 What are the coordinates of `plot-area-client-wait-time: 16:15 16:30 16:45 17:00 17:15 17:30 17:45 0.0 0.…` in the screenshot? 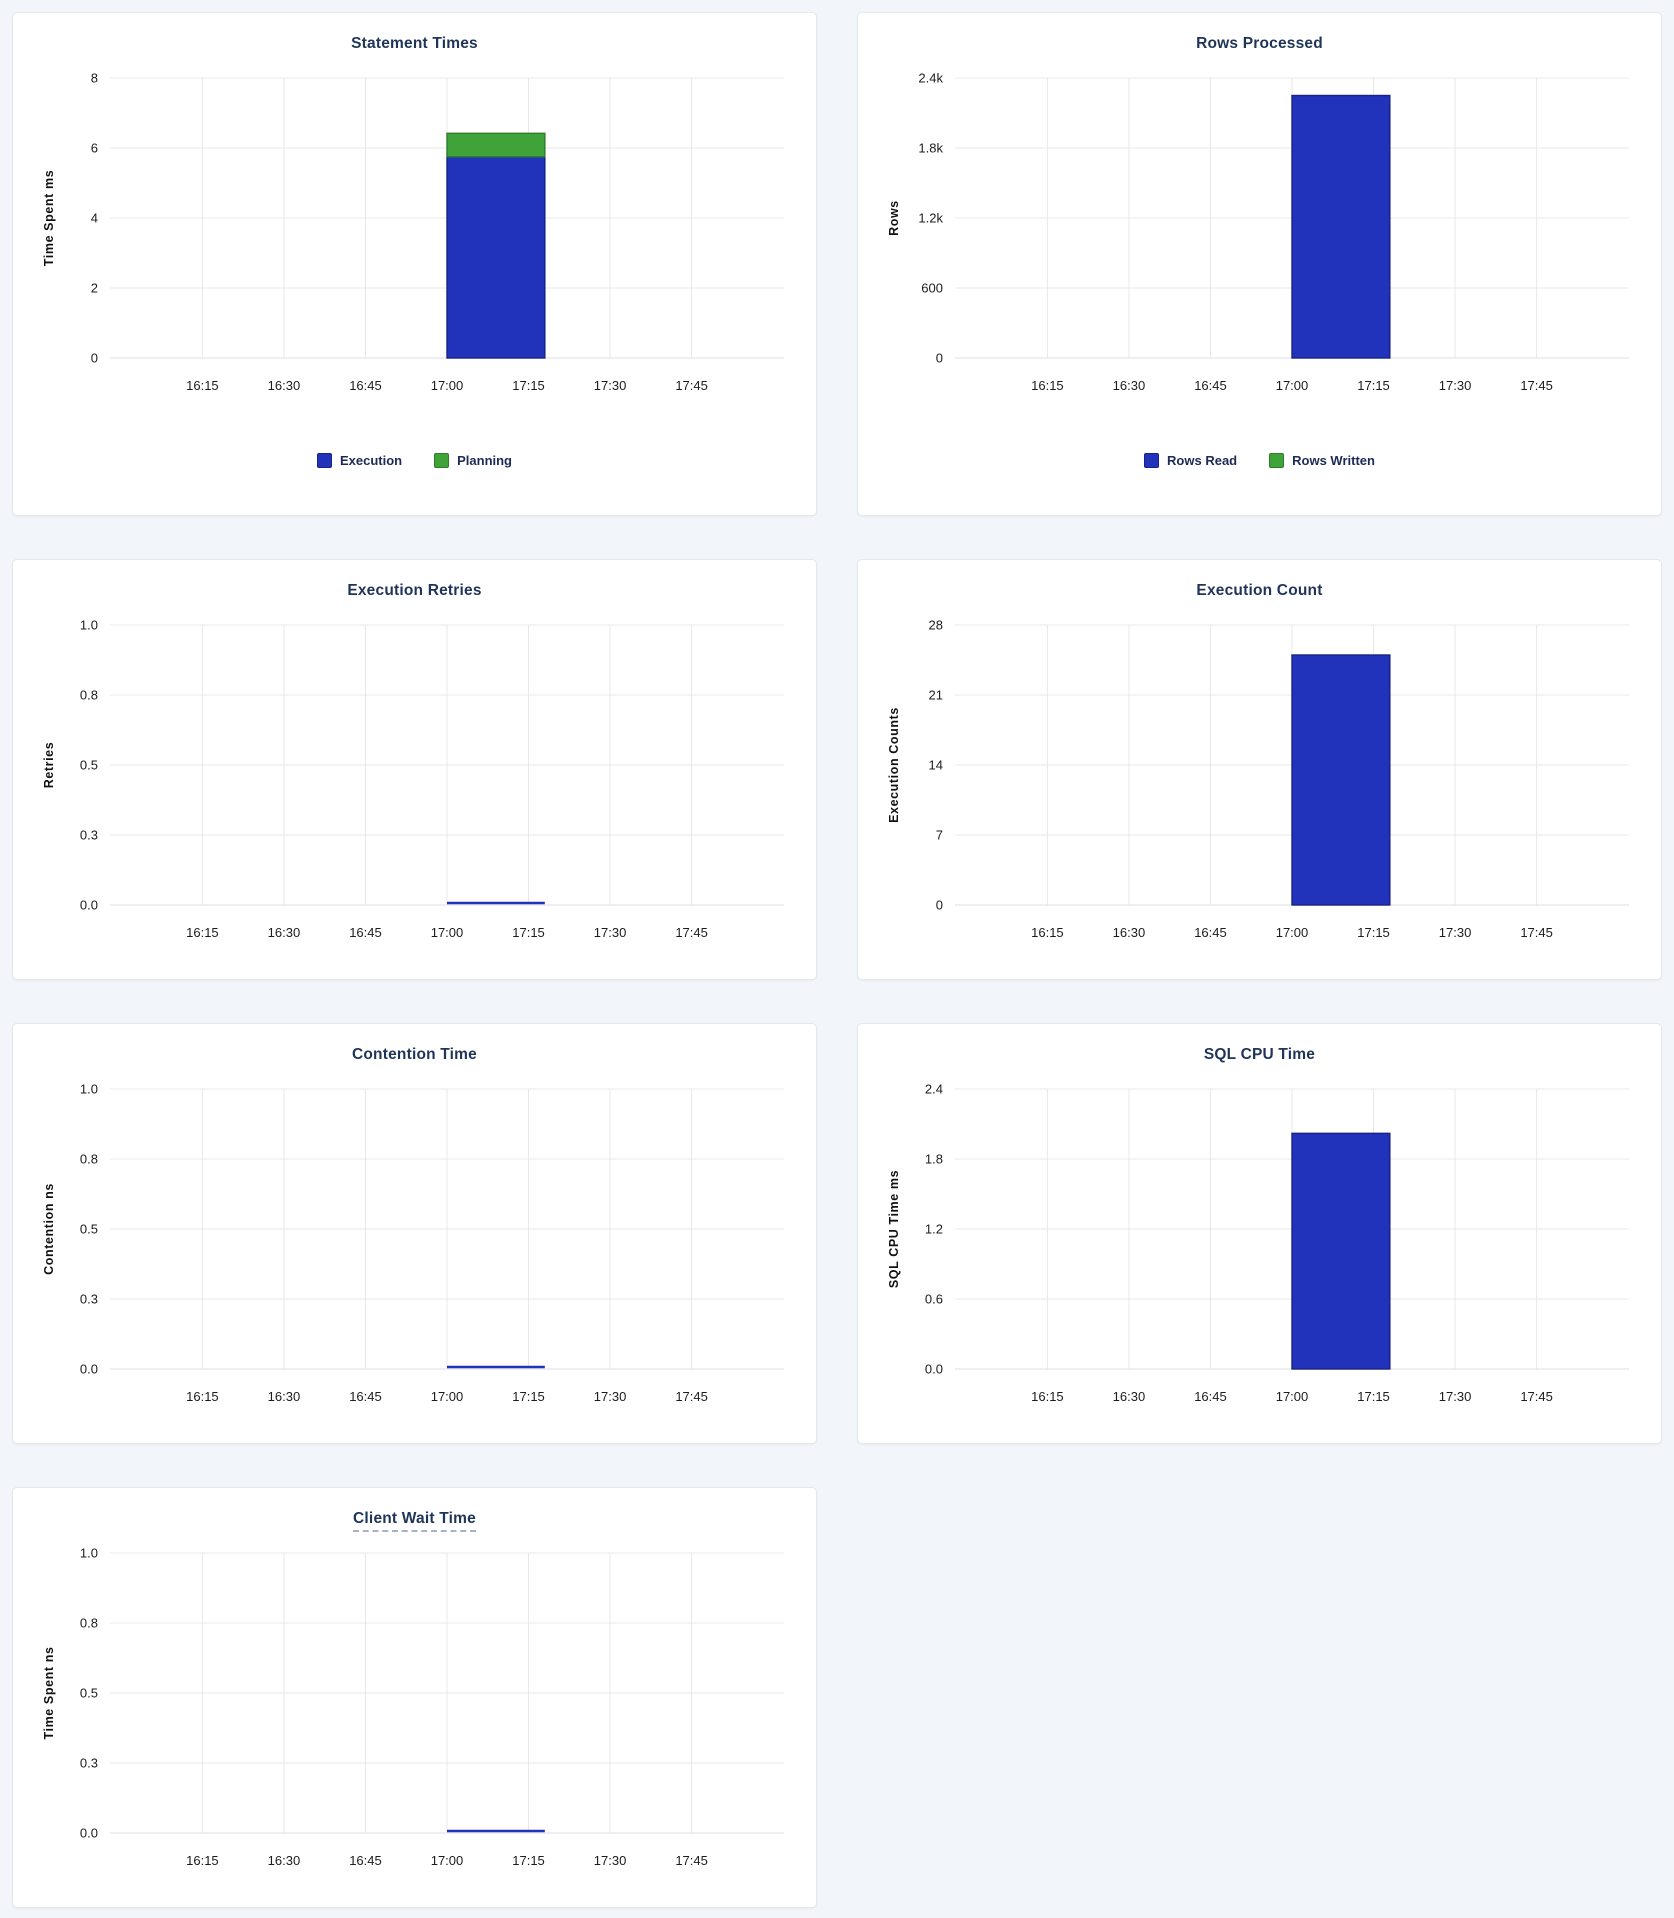 It's located at (414, 1700).